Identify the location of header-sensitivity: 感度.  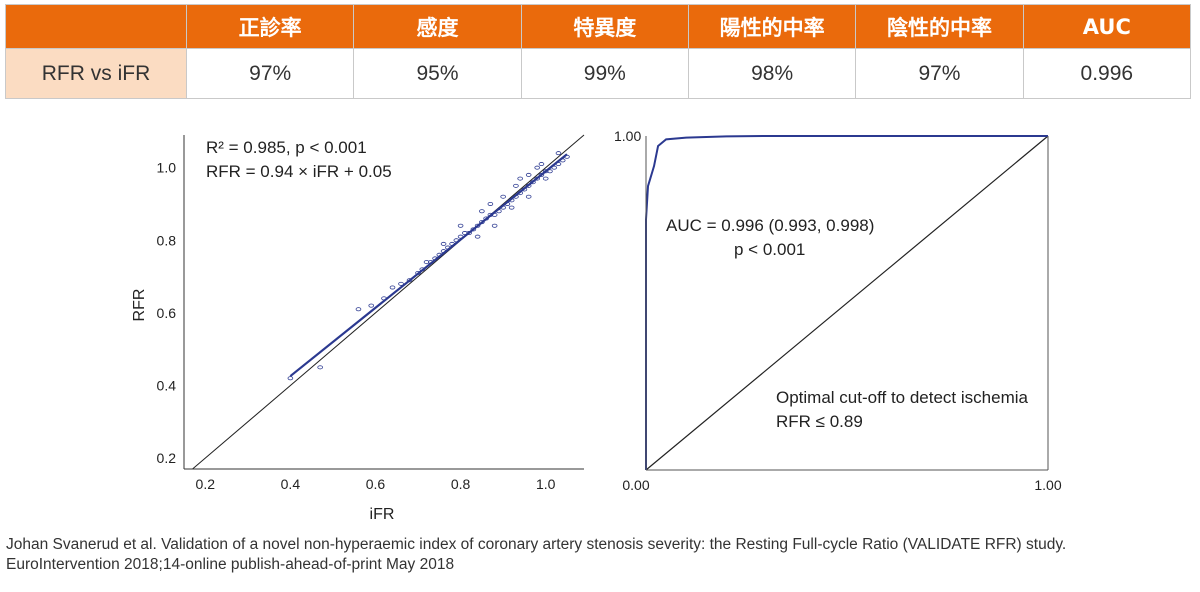
(437, 26).